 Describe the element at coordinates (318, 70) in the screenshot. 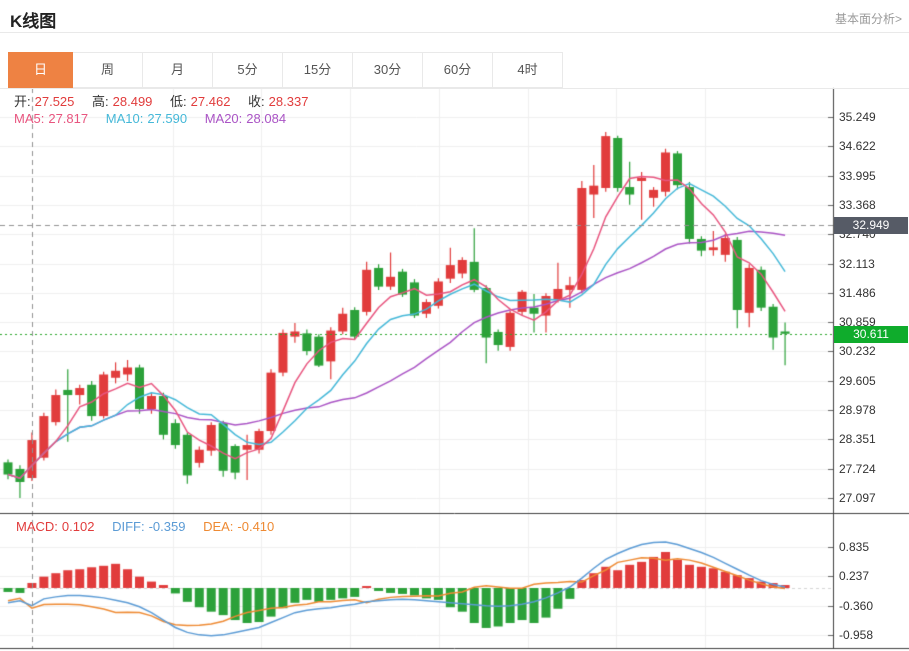

I see `tab-15min: 15分` at that location.